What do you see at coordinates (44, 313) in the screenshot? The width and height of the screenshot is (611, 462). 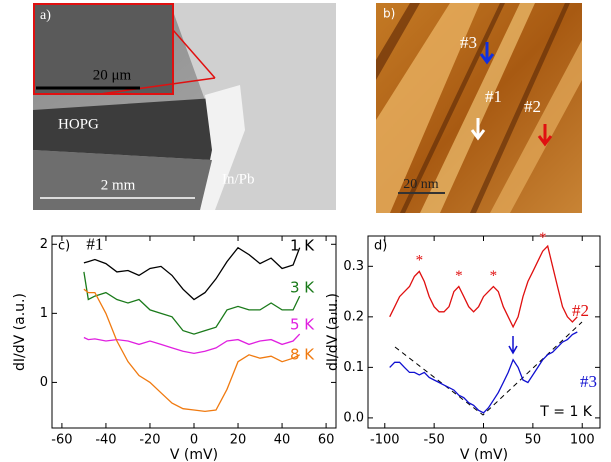 I see `y-tick-label: 1` at bounding box center [44, 313].